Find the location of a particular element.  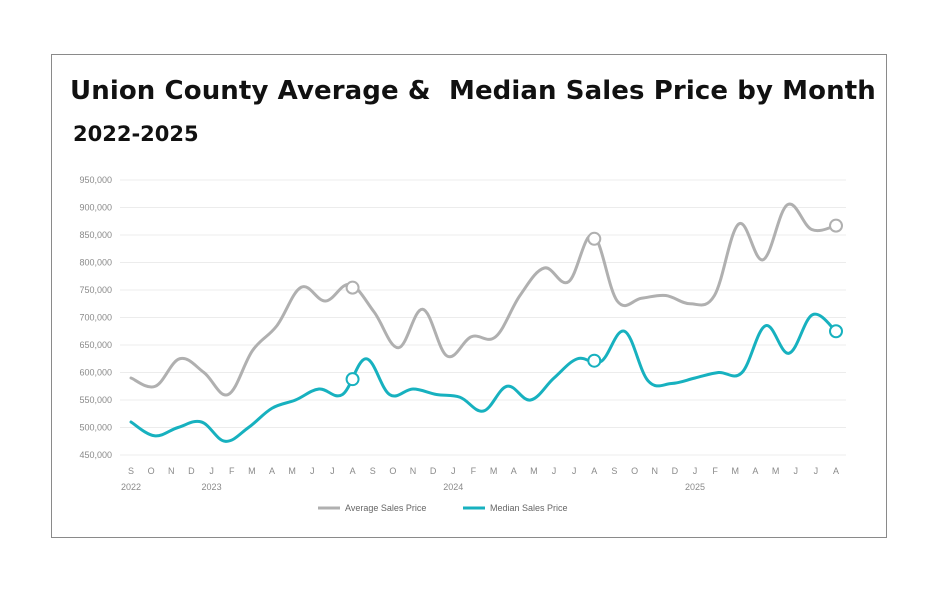

y-tick-label: 700,000 is located at coordinates (95, 318).